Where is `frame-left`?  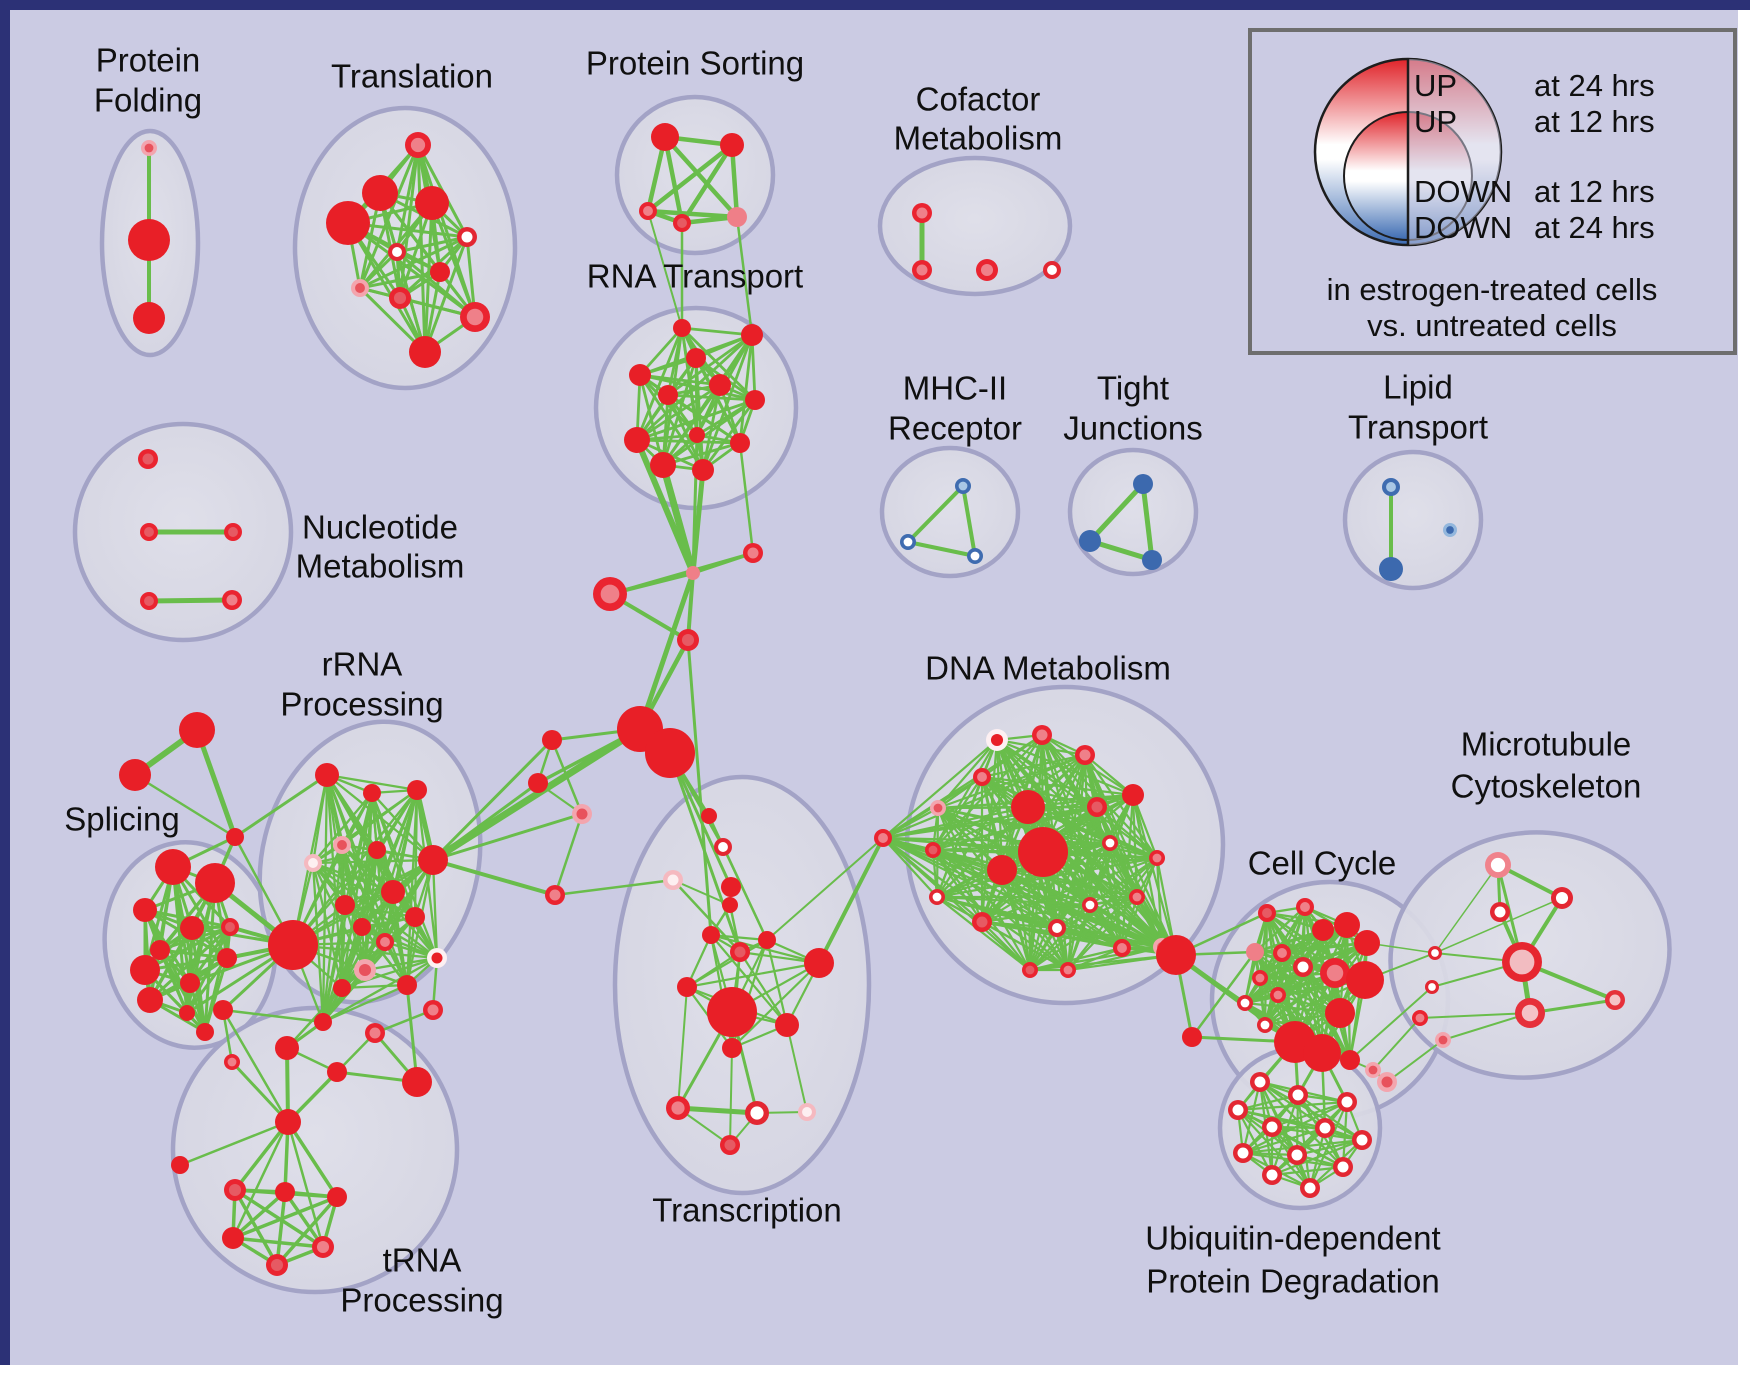 frame-left is located at coordinates (5, 682).